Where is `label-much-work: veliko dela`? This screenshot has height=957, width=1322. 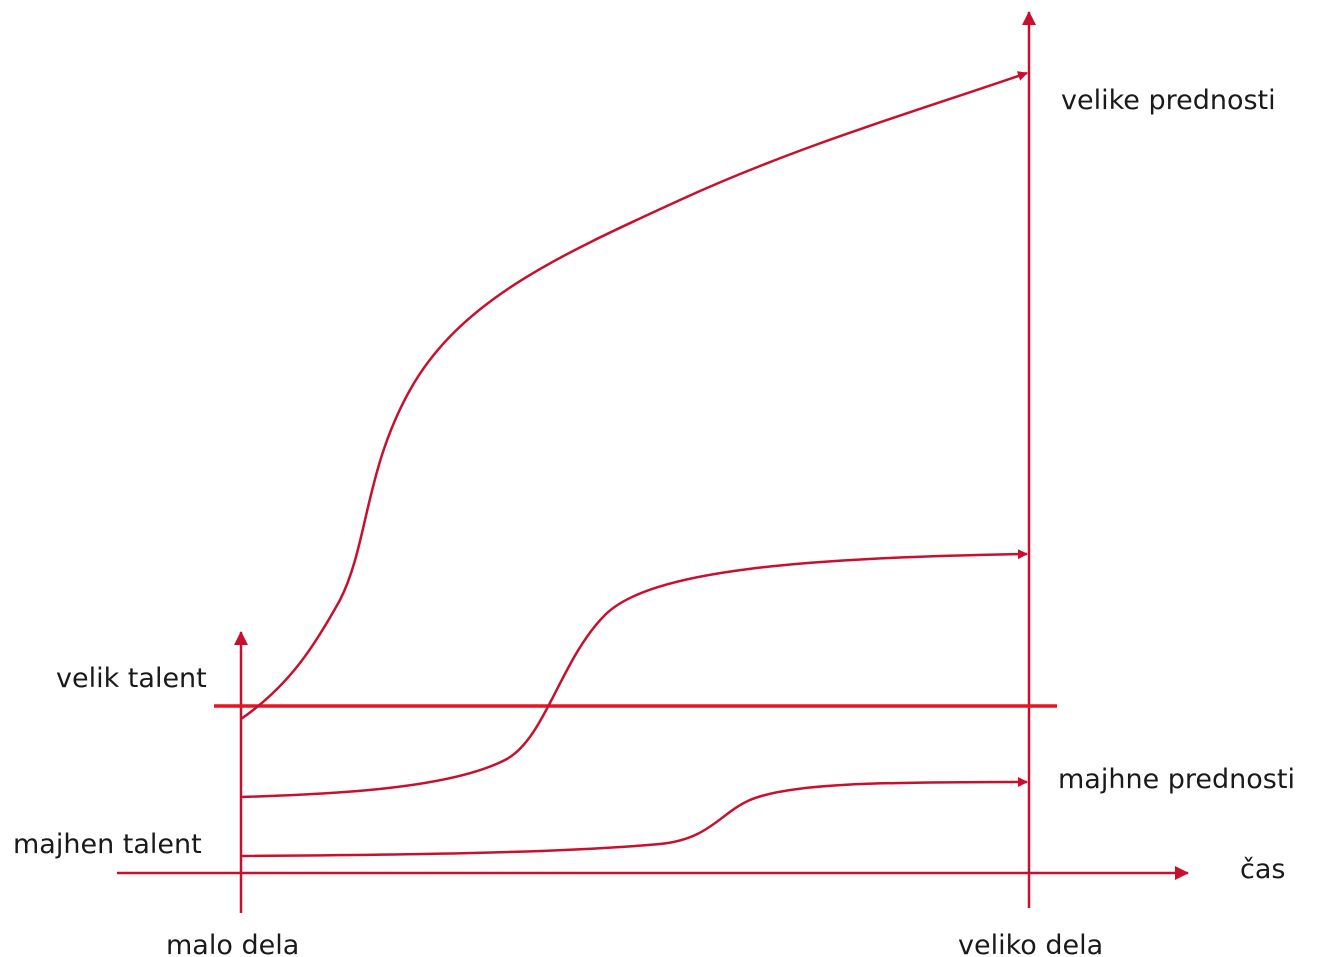 label-much-work: veliko dela is located at coordinates (1031, 943).